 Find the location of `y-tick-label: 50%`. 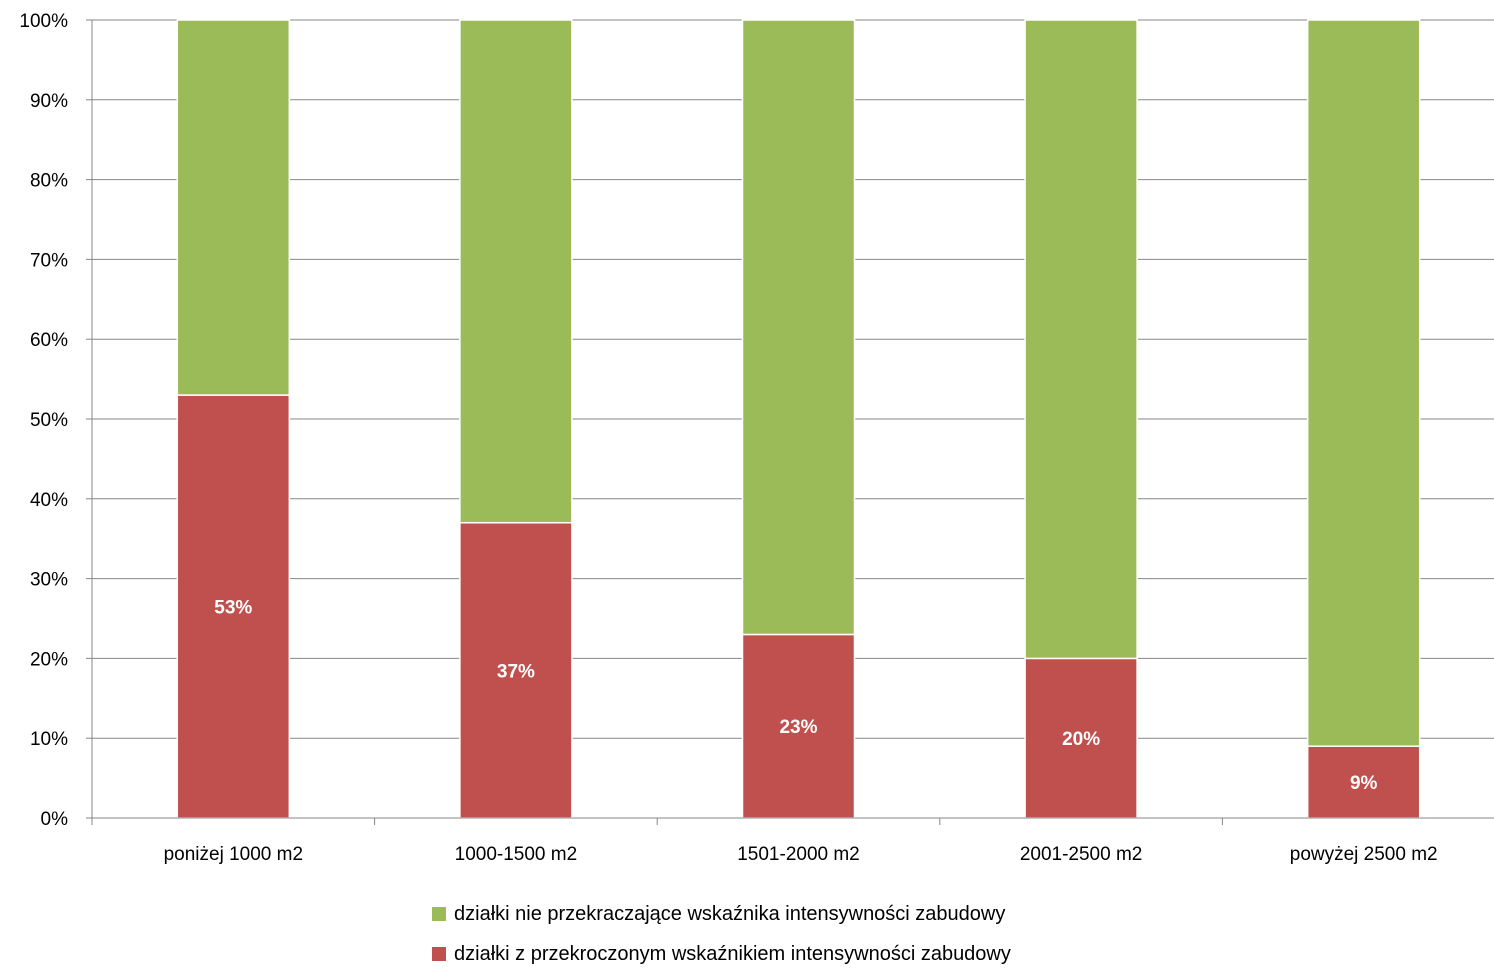

y-tick-label: 50% is located at coordinates (49, 420).